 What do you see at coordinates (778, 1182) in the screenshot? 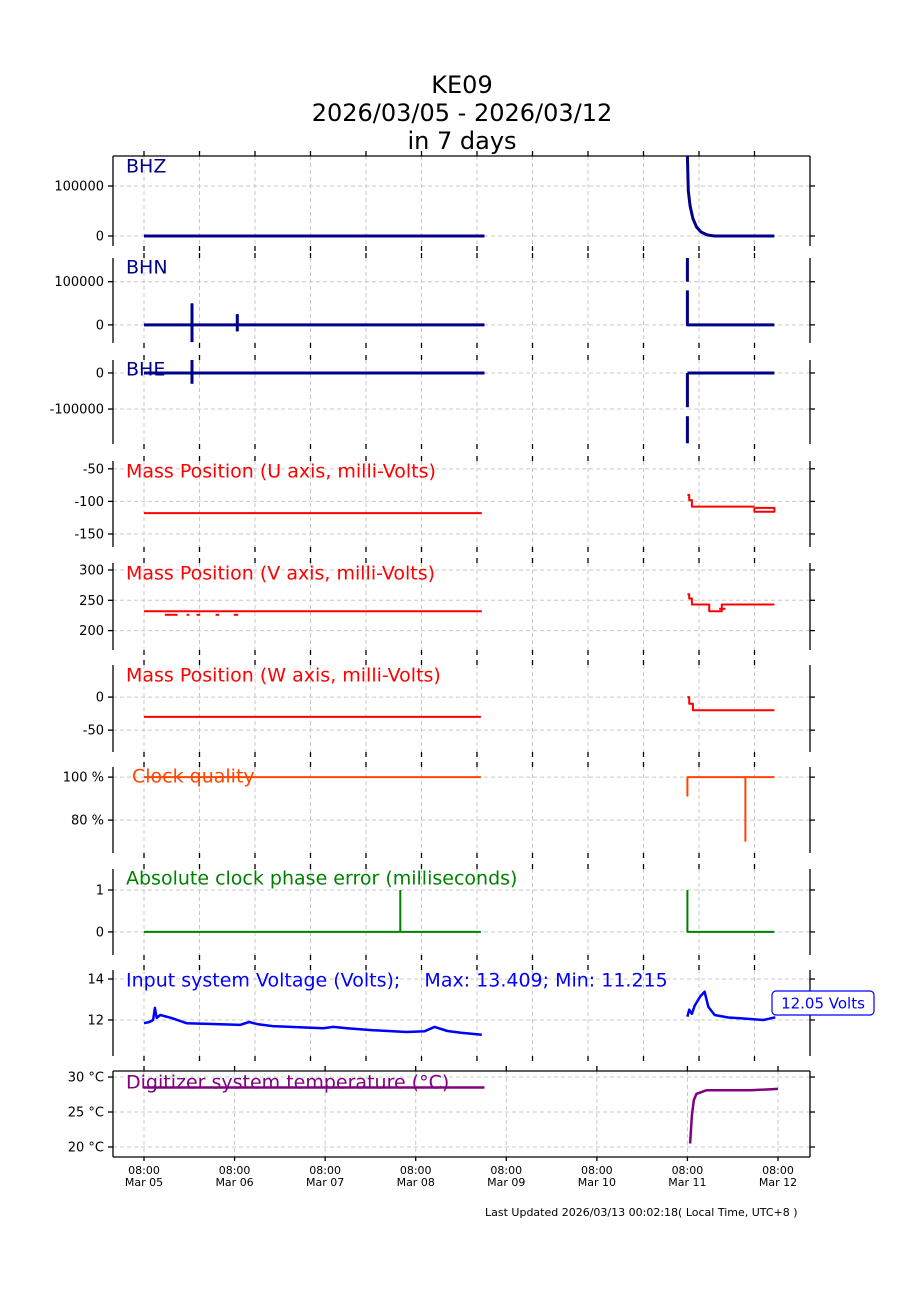
I see `x-tick-date: Mar 12` at bounding box center [778, 1182].